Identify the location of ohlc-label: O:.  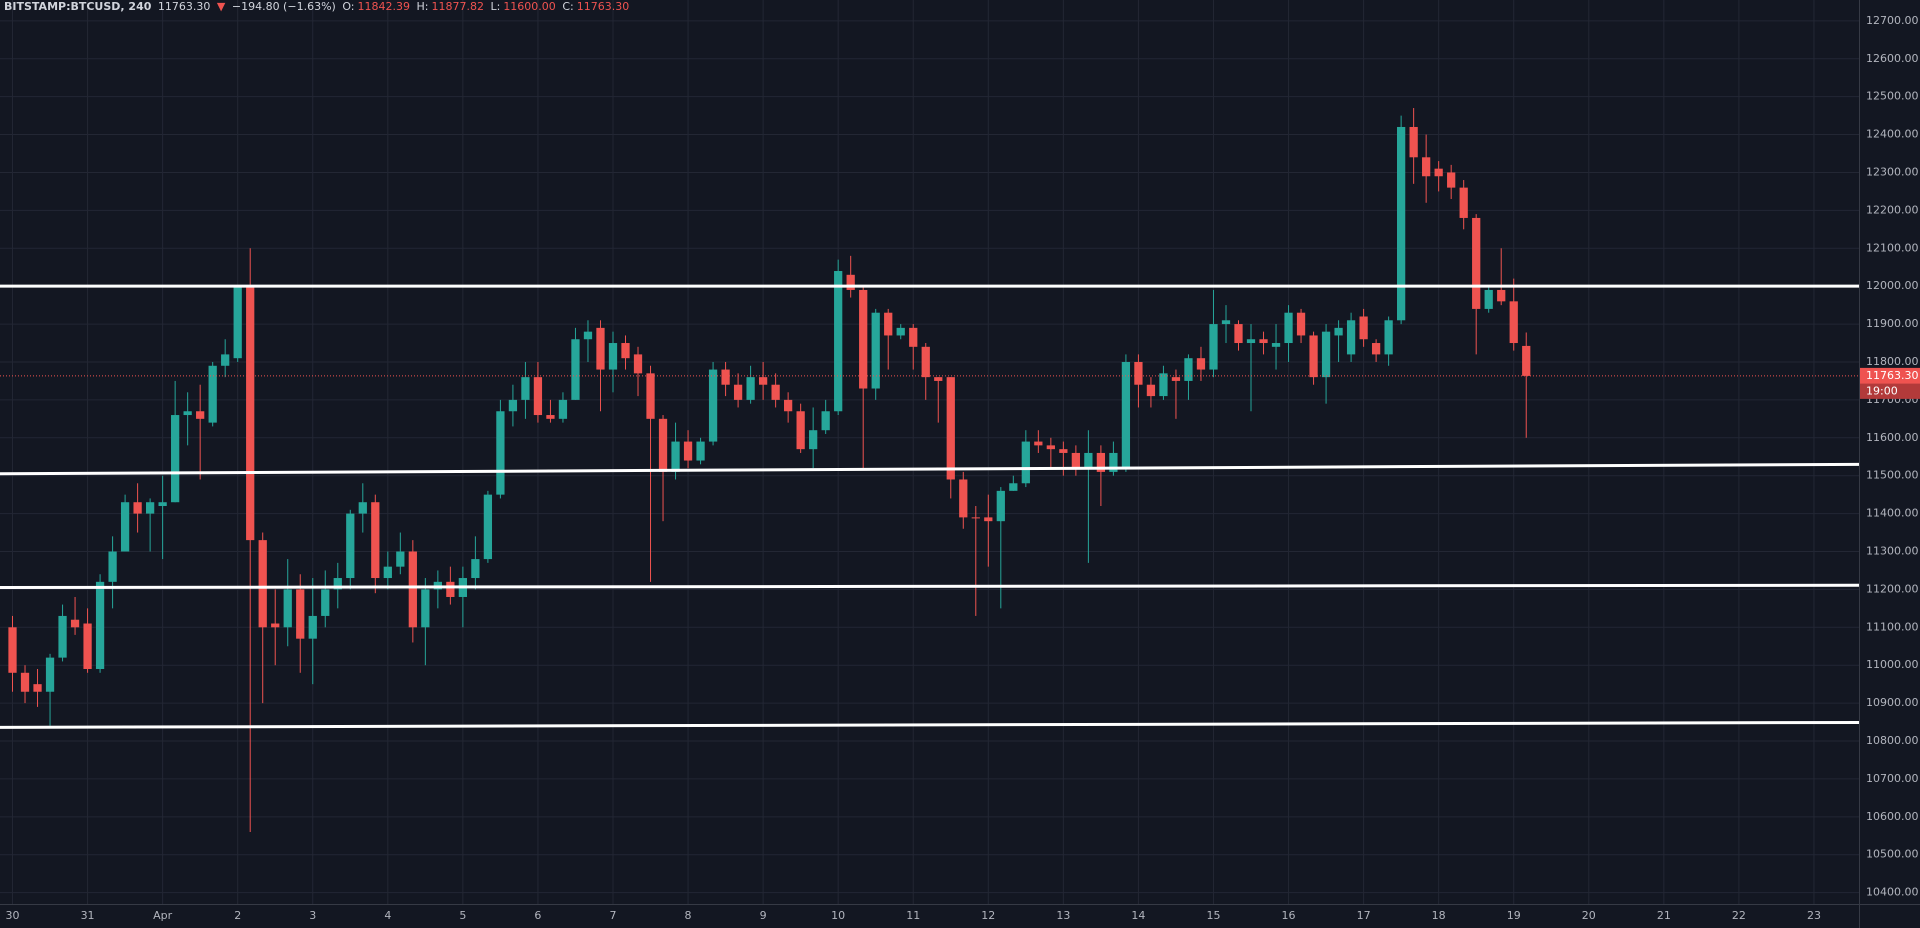
(348, 6).